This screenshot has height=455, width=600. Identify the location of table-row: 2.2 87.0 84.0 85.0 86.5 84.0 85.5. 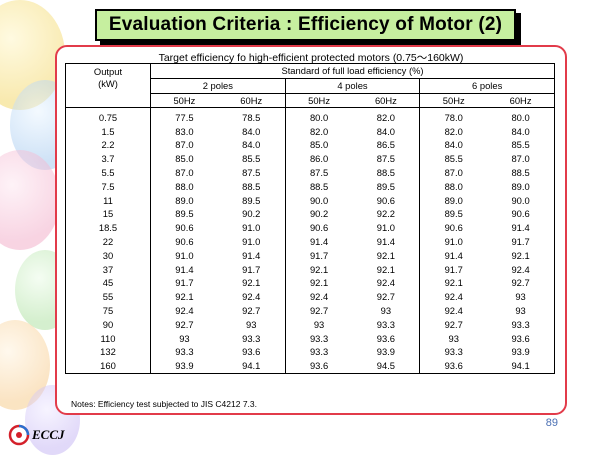
(310, 144).